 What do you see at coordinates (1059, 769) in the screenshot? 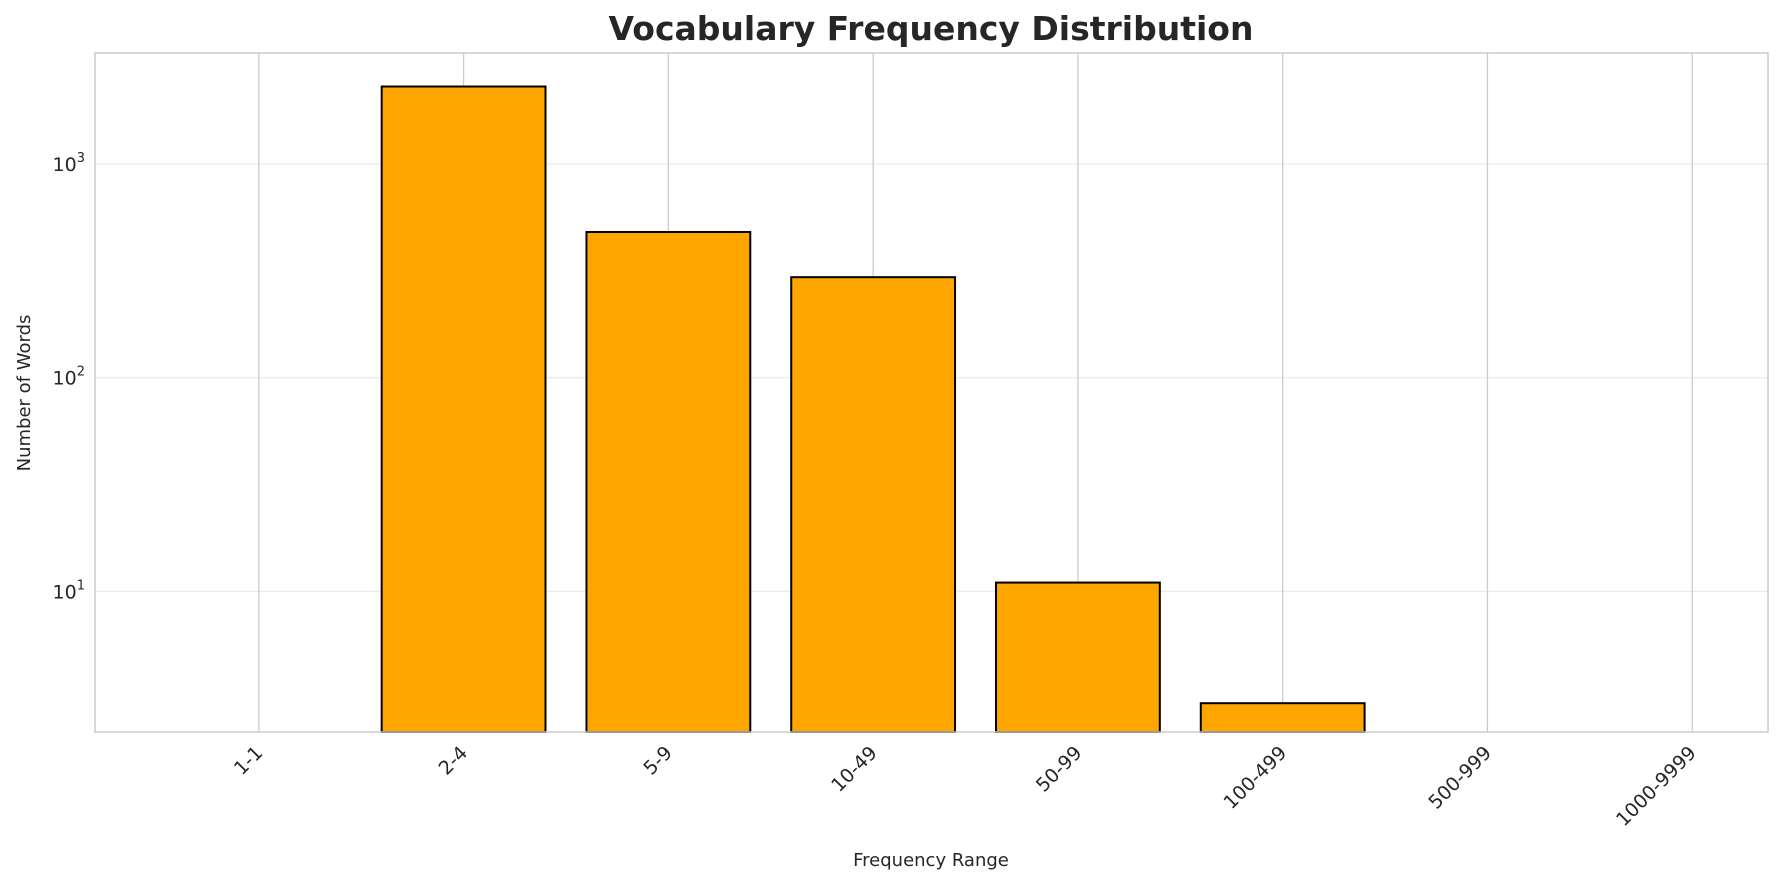
I see `x-tick-label: 50-99` at bounding box center [1059, 769].